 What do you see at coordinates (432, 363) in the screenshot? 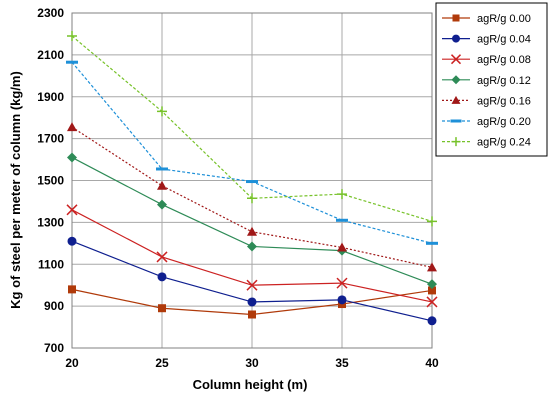
I see `x-tick-label: 40` at bounding box center [432, 363].